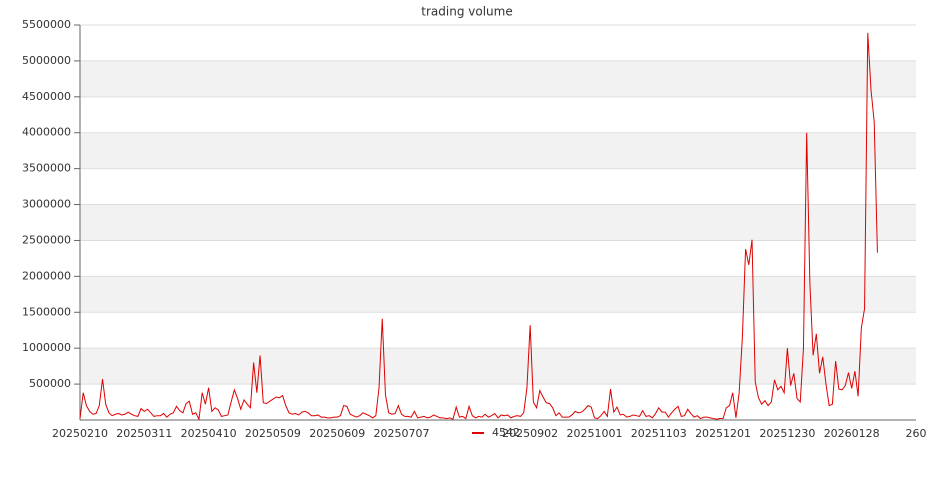 This screenshot has height=500, width=935. What do you see at coordinates (46, 347) in the screenshot?
I see `y-tick-label: 1000000` at bounding box center [46, 347].